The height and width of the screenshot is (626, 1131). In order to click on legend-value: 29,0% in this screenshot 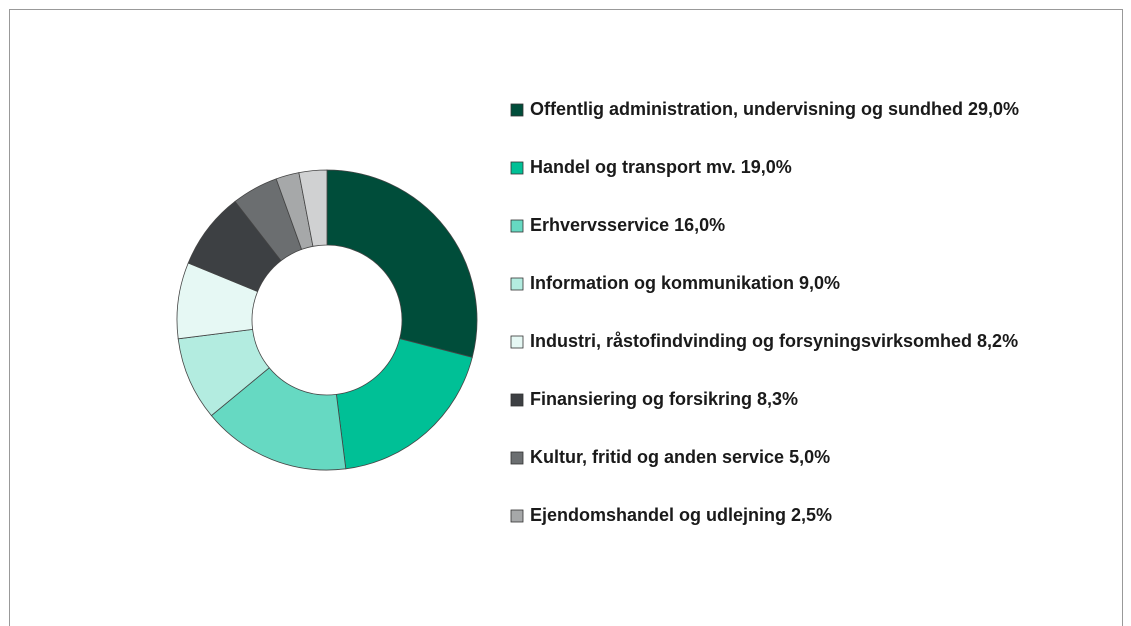, I will do `click(993, 109)`.